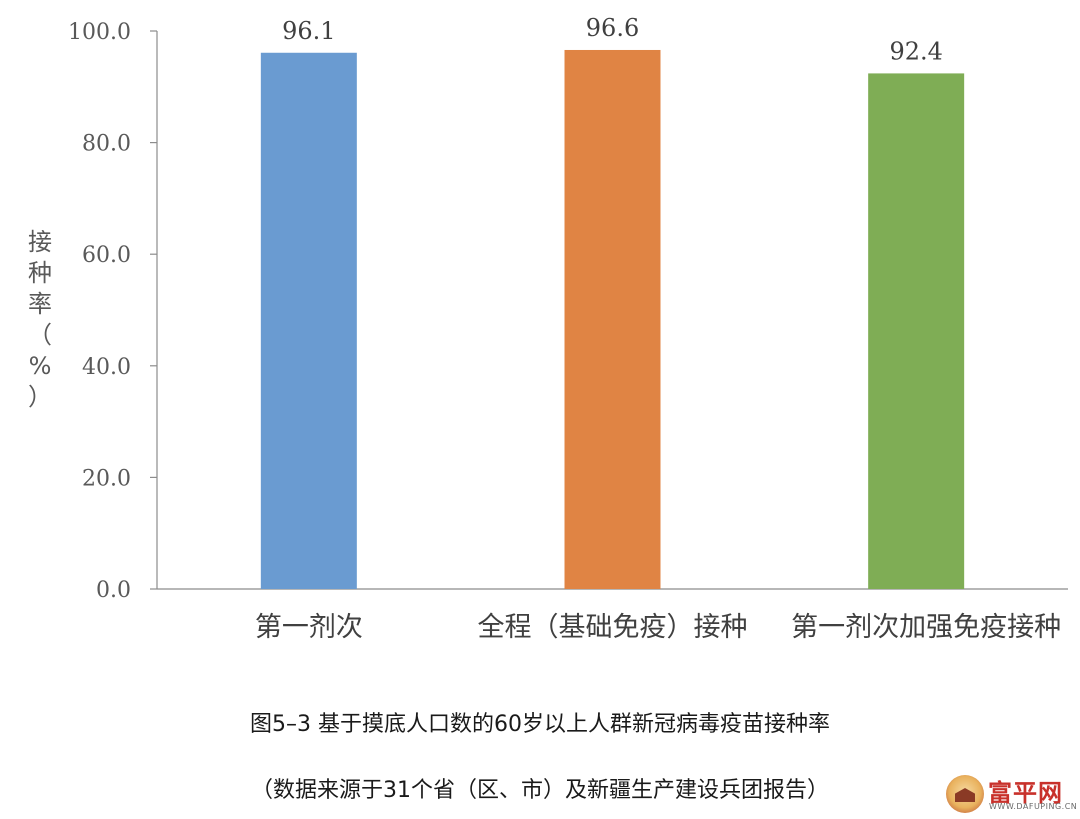  I want to click on watermark-url: WWW.DAFUPING.CN, so click(1033, 806).